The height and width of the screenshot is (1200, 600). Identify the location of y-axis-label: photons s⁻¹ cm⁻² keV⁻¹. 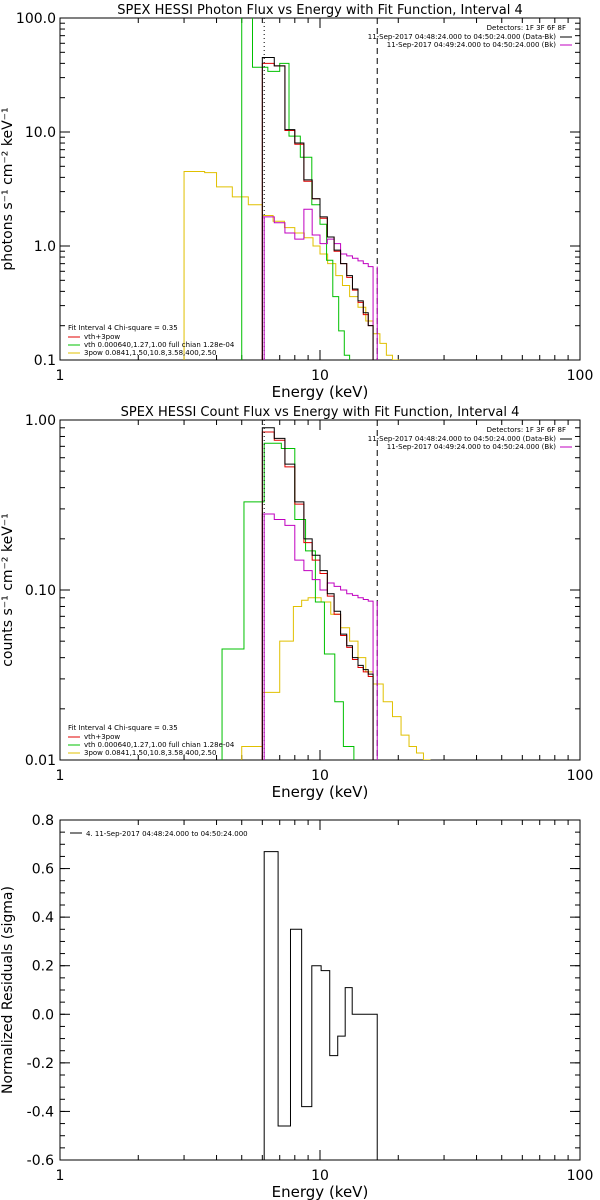
(8, 188).